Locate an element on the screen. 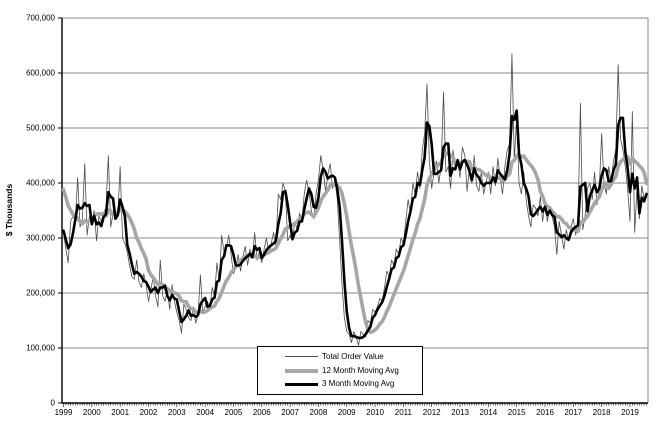 This screenshot has width=660, height=428. x-tick-label: 2014 is located at coordinates (488, 412).